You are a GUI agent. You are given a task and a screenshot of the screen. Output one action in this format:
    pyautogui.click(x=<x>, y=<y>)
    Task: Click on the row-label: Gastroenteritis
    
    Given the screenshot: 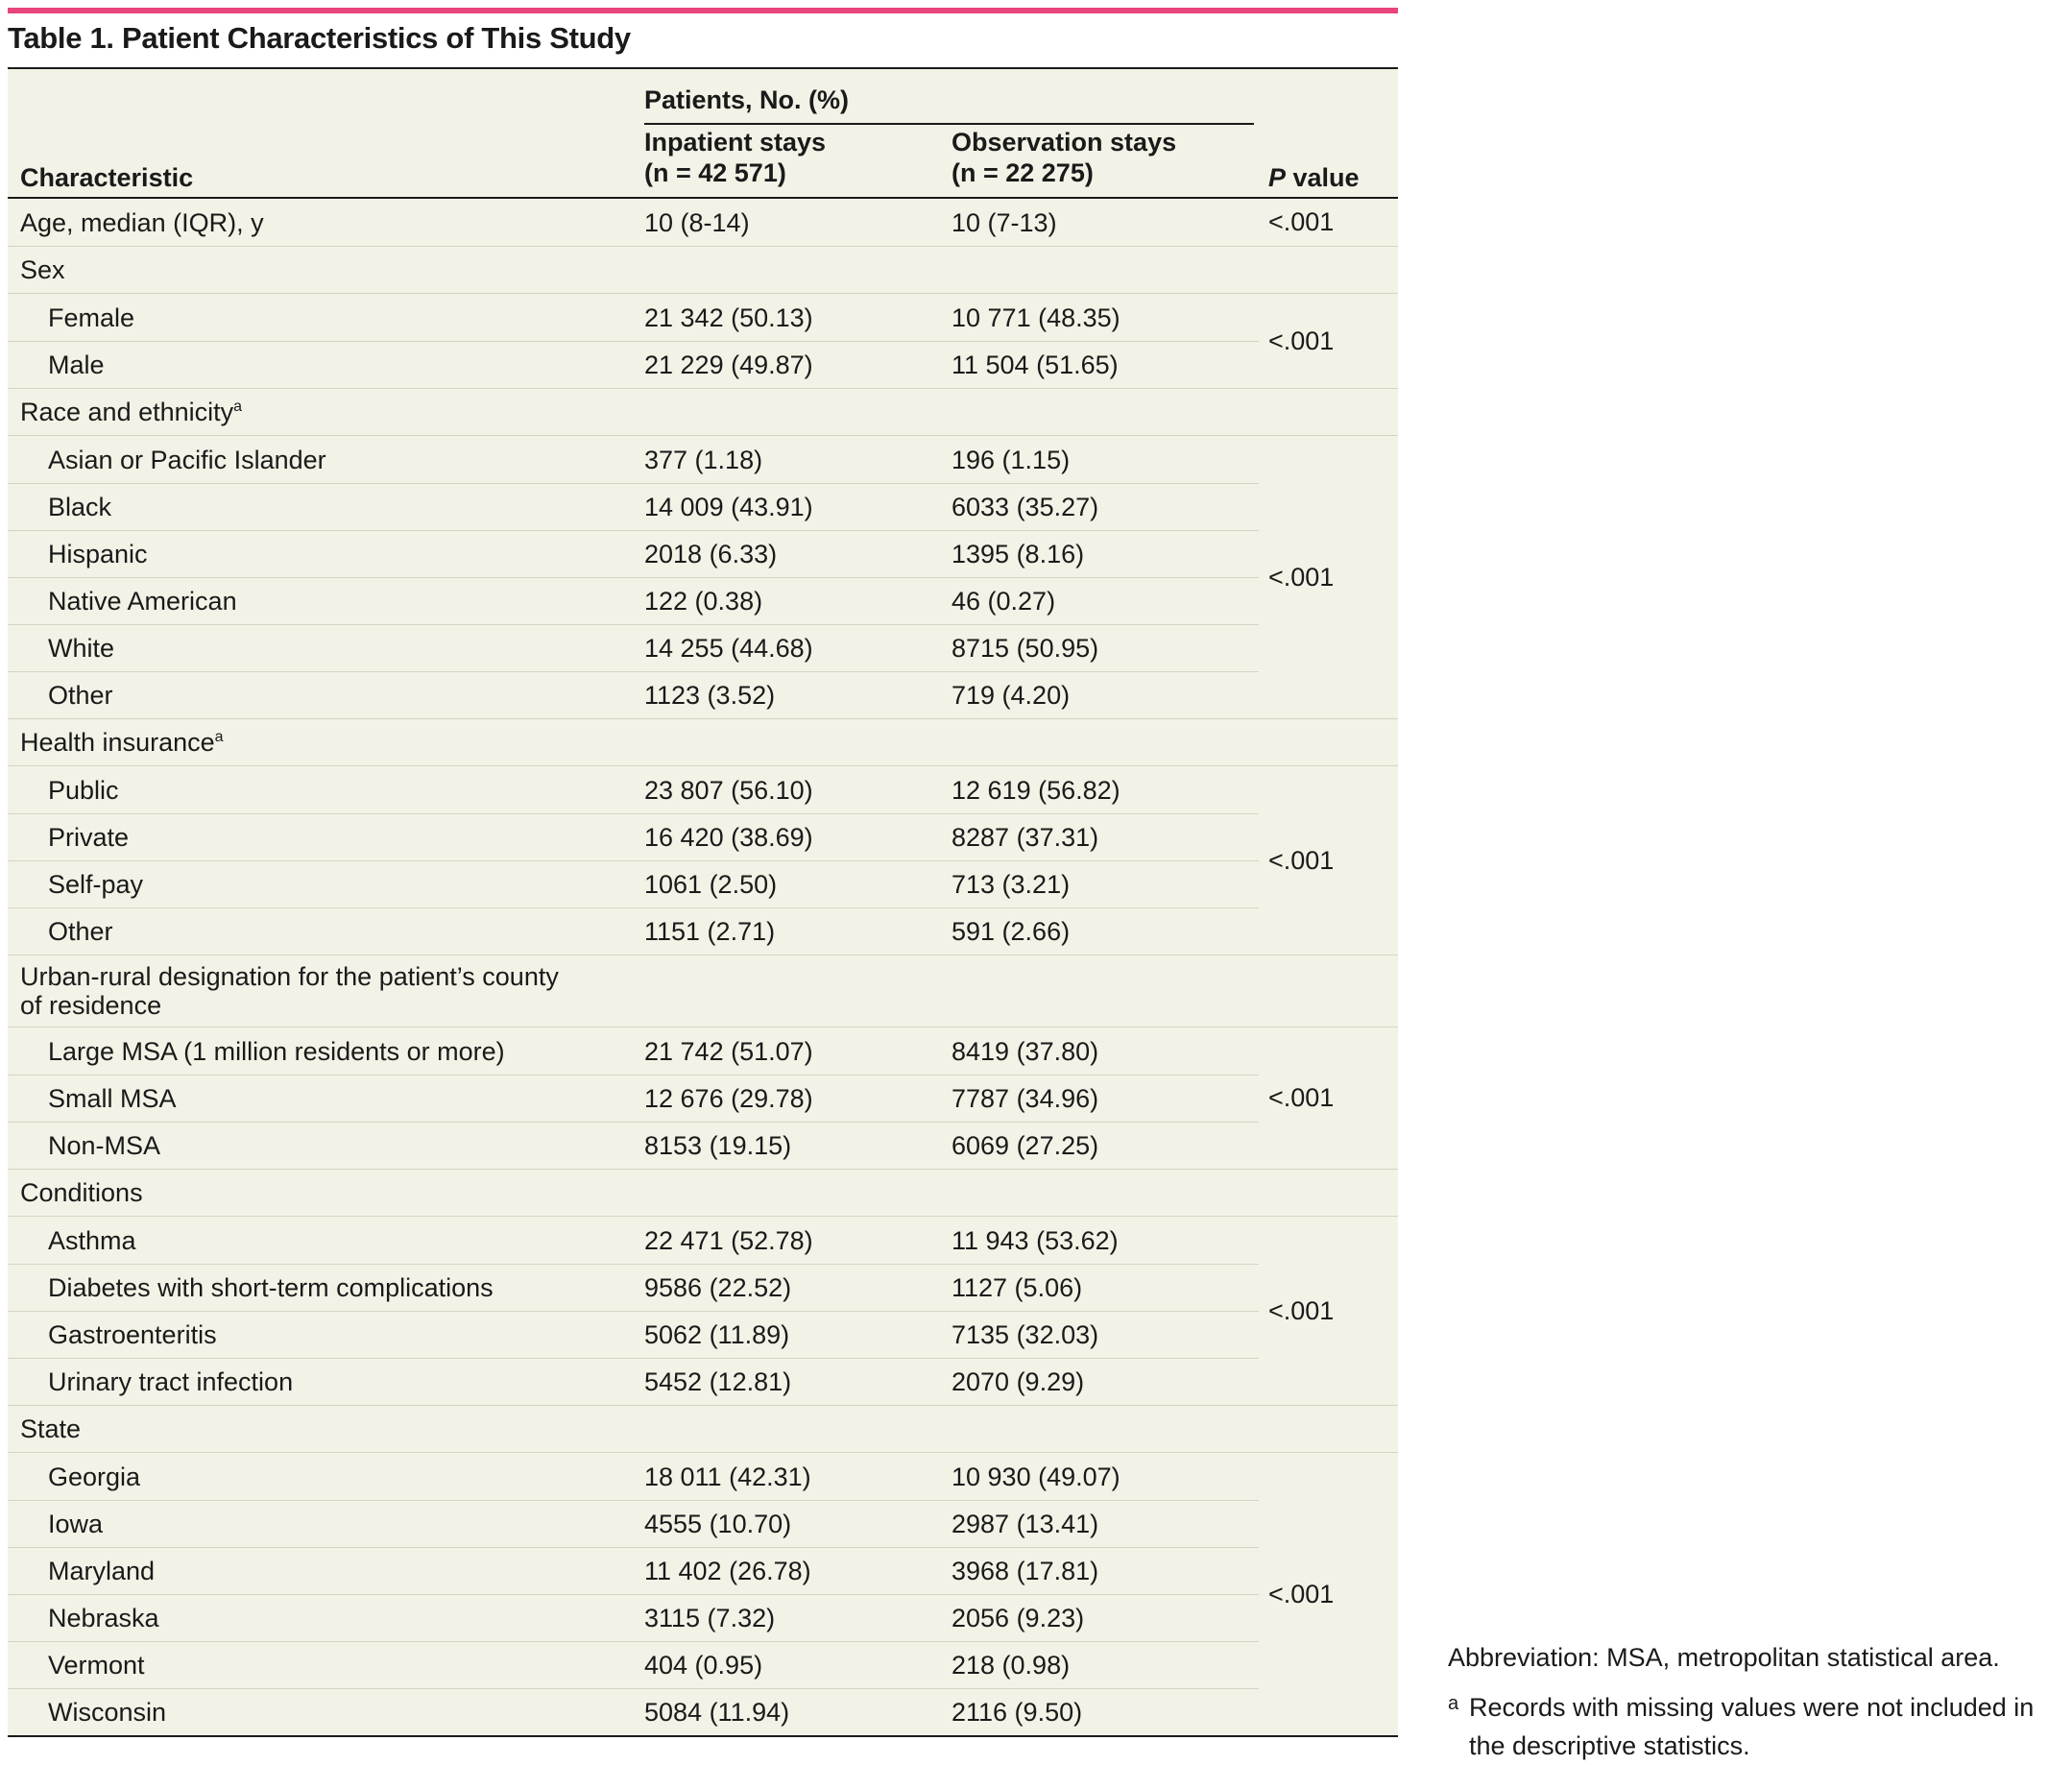 What is the action you would take?
    pyautogui.click(x=132, y=1335)
    